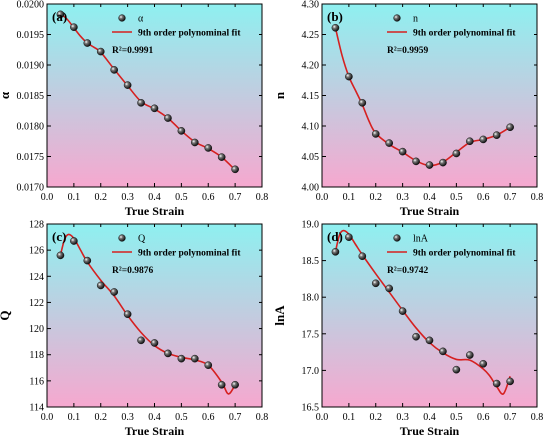 The width and height of the screenshot is (550, 437). I want to click on y-tick-label: 0.0185, so click(31, 96).